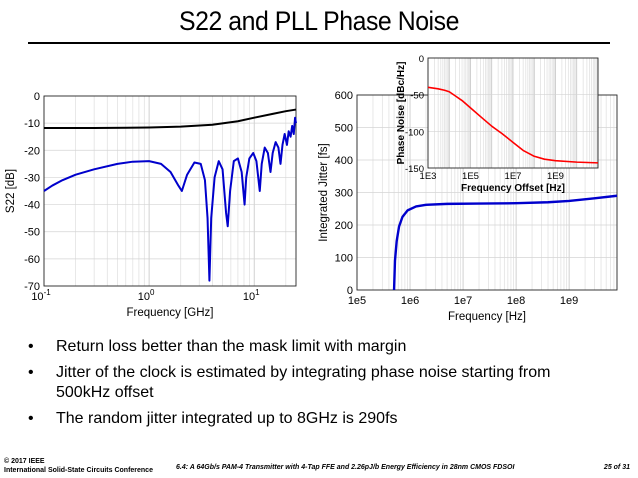 The height and width of the screenshot is (478, 638). Describe the element at coordinates (344, 129) in the screenshot. I see `y-tick-label: 500` at that location.